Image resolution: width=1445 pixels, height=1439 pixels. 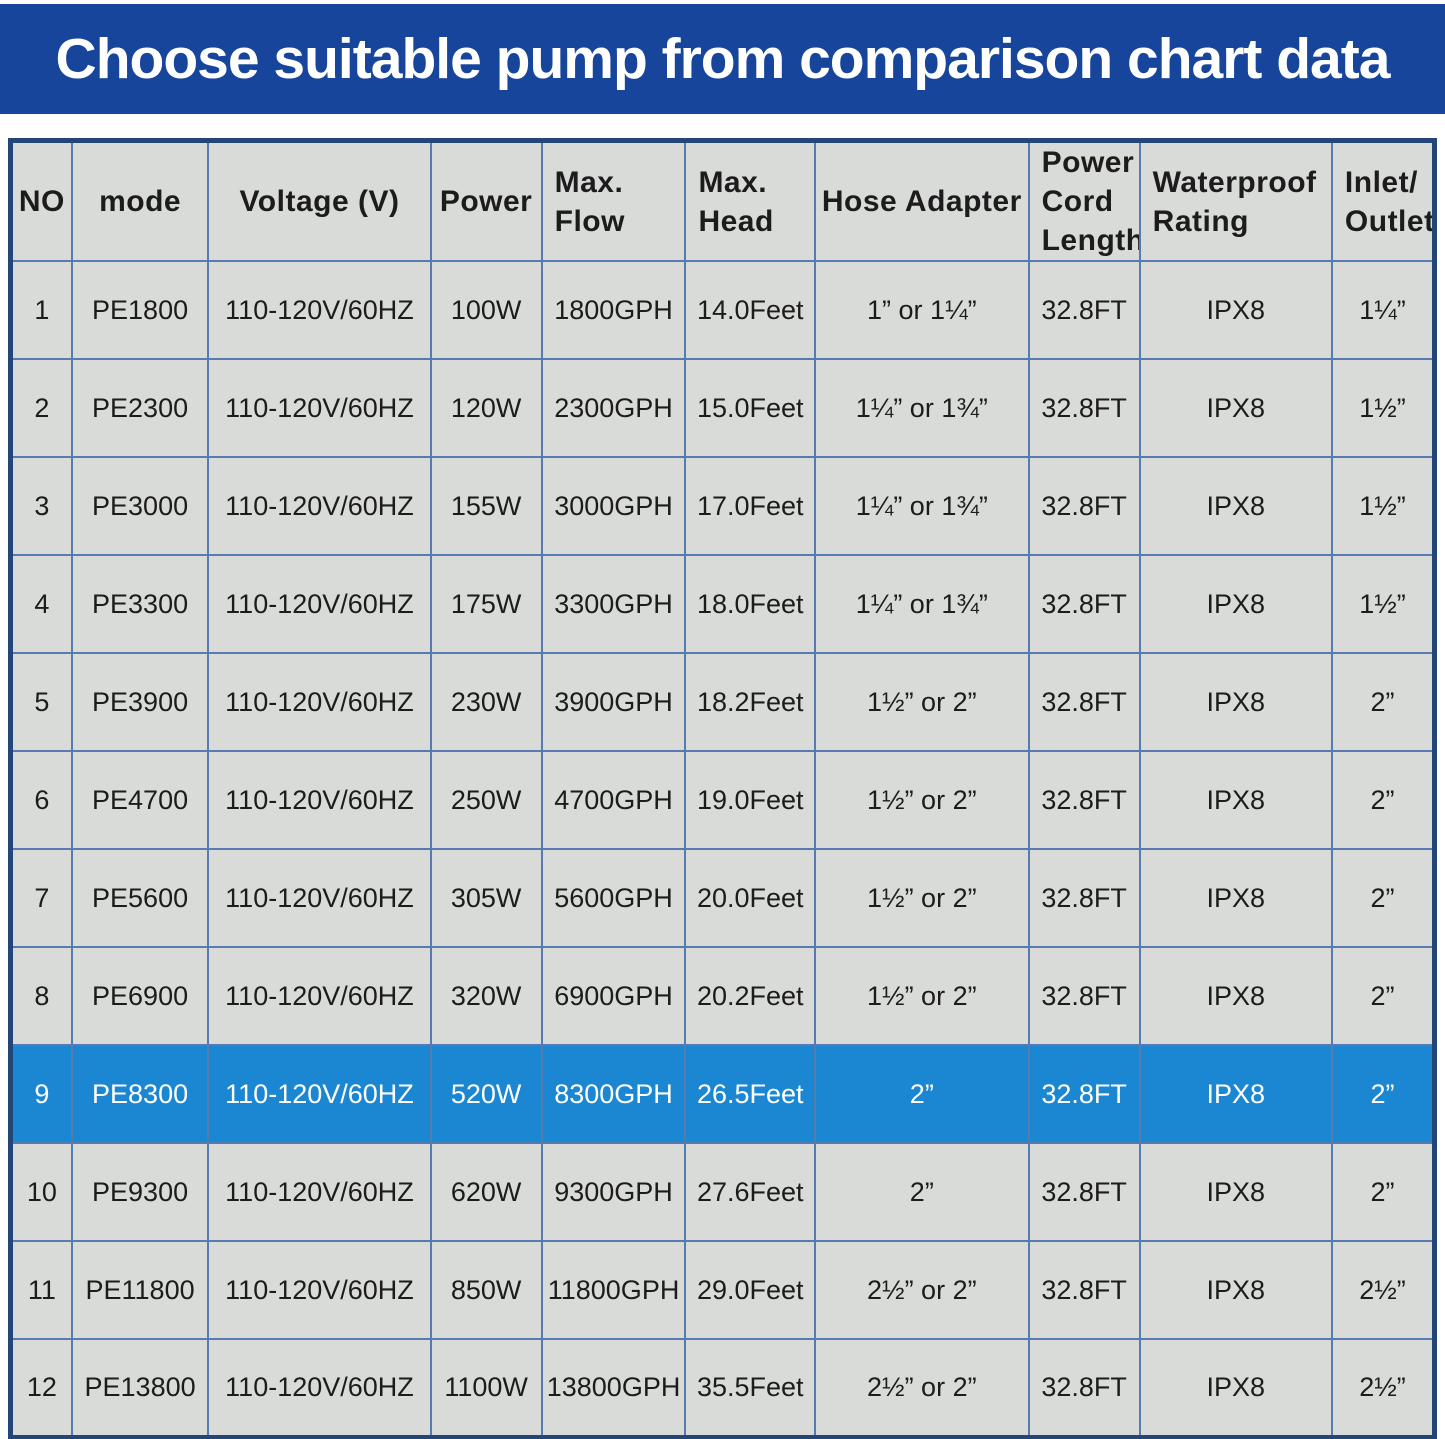 I want to click on cell-power: 250W, so click(x=486, y=800).